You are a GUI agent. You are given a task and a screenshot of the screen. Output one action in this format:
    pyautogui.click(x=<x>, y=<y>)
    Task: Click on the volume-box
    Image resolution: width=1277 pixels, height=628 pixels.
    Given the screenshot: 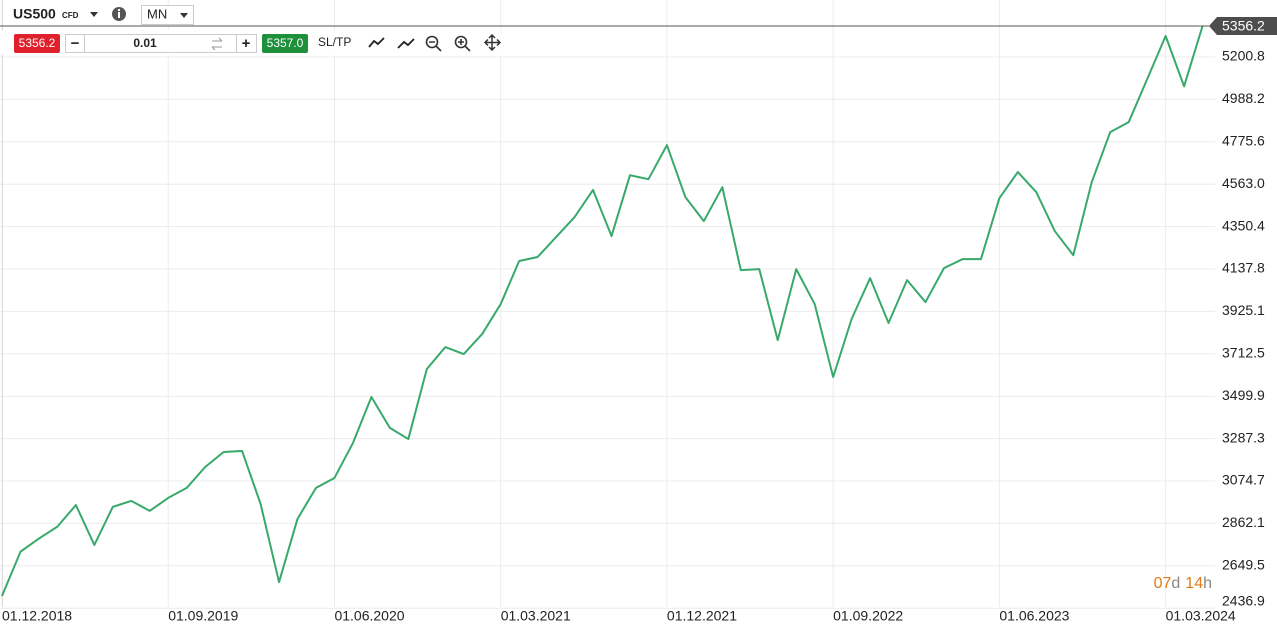 What is the action you would take?
    pyautogui.click(x=161, y=43)
    